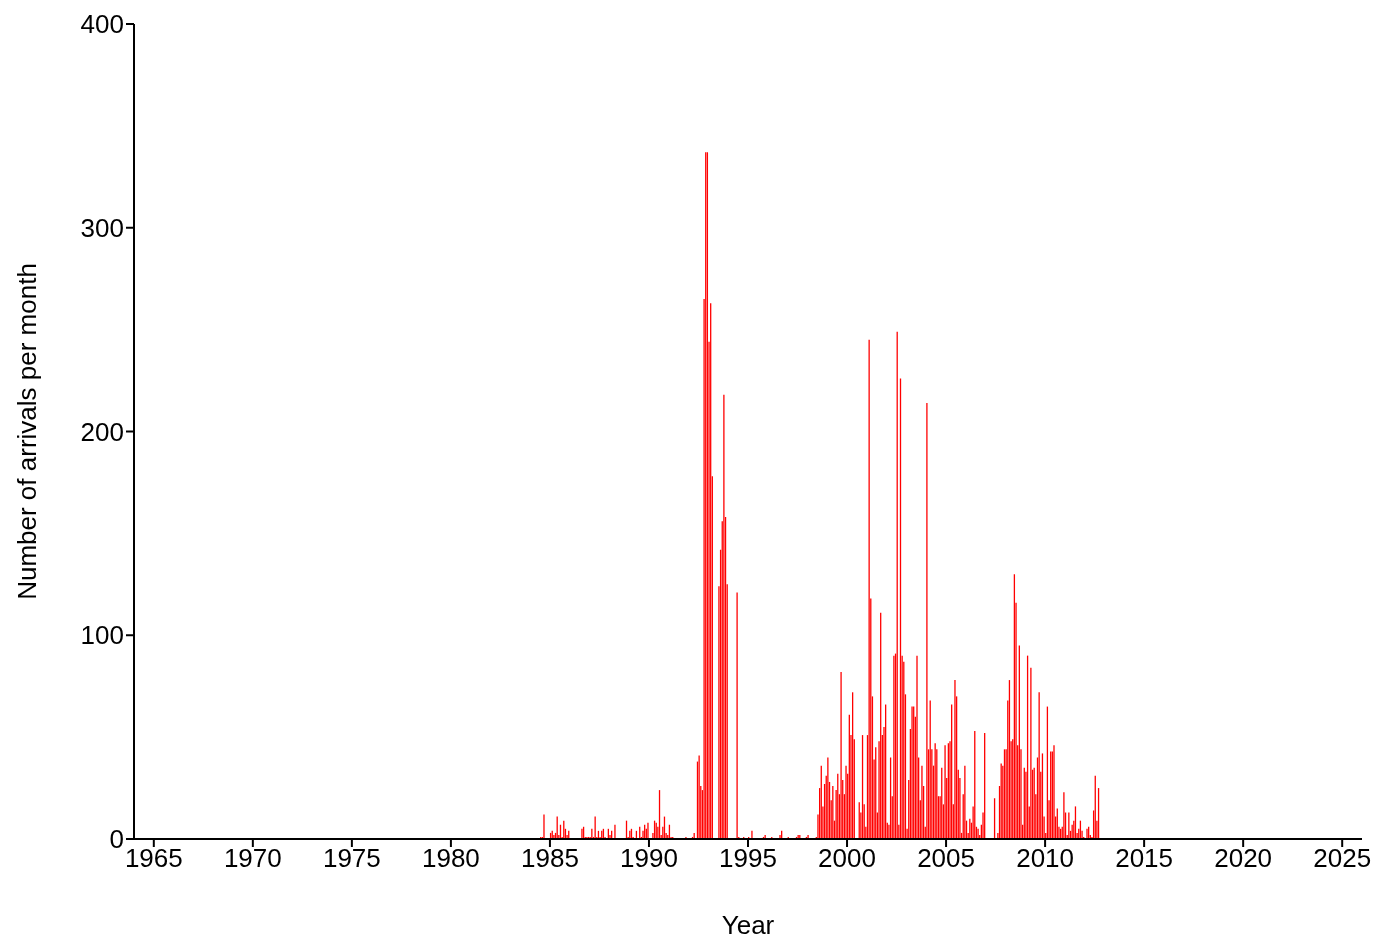  I want to click on x-tick-label: 2025, so click(1342, 858).